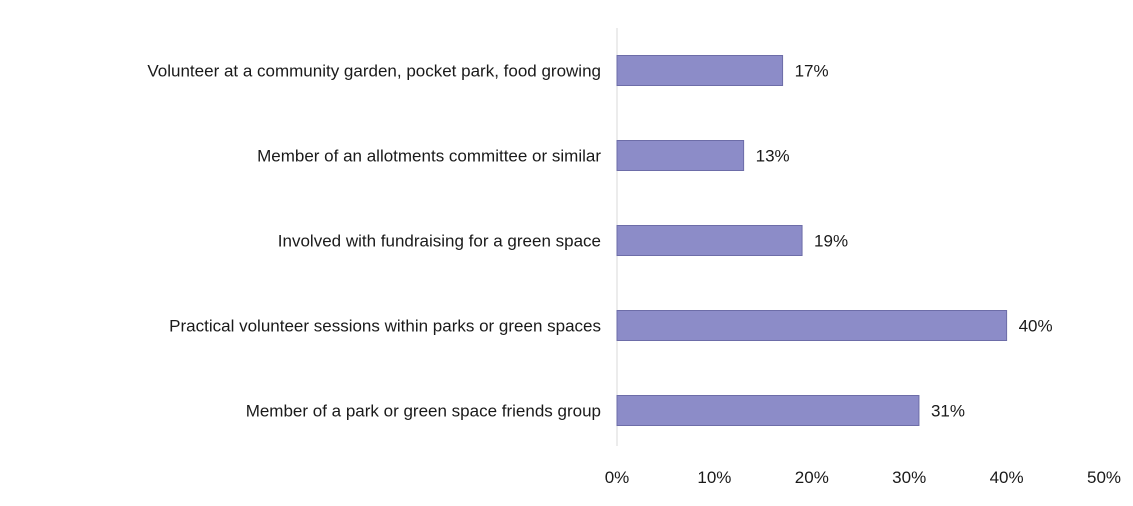 This screenshot has width=1133, height=506. I want to click on x-tick-label: 50%, so click(1104, 477).